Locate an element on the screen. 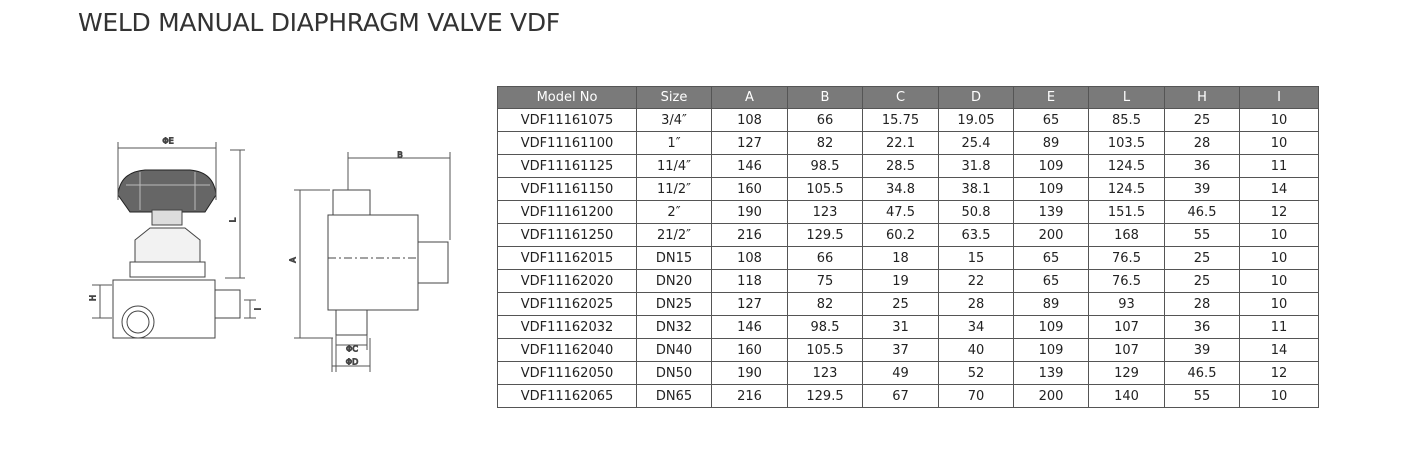 Image resolution: width=1414 pixels, height=454 pixels. column-header: E is located at coordinates (1051, 97).